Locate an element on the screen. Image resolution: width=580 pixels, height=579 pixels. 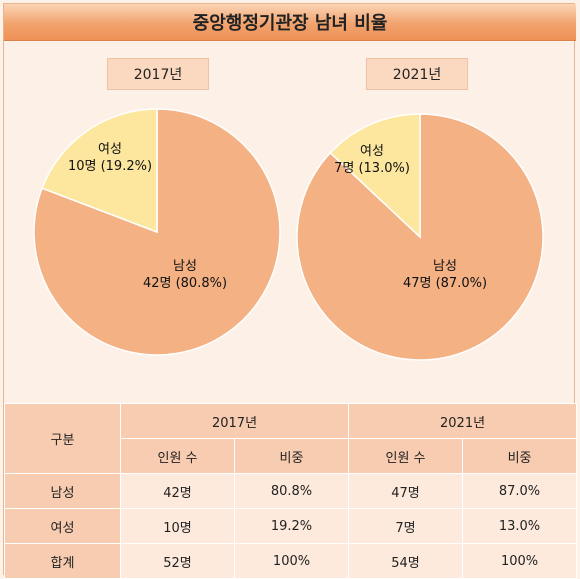
table-cell: 87.0% is located at coordinates (520, 491).